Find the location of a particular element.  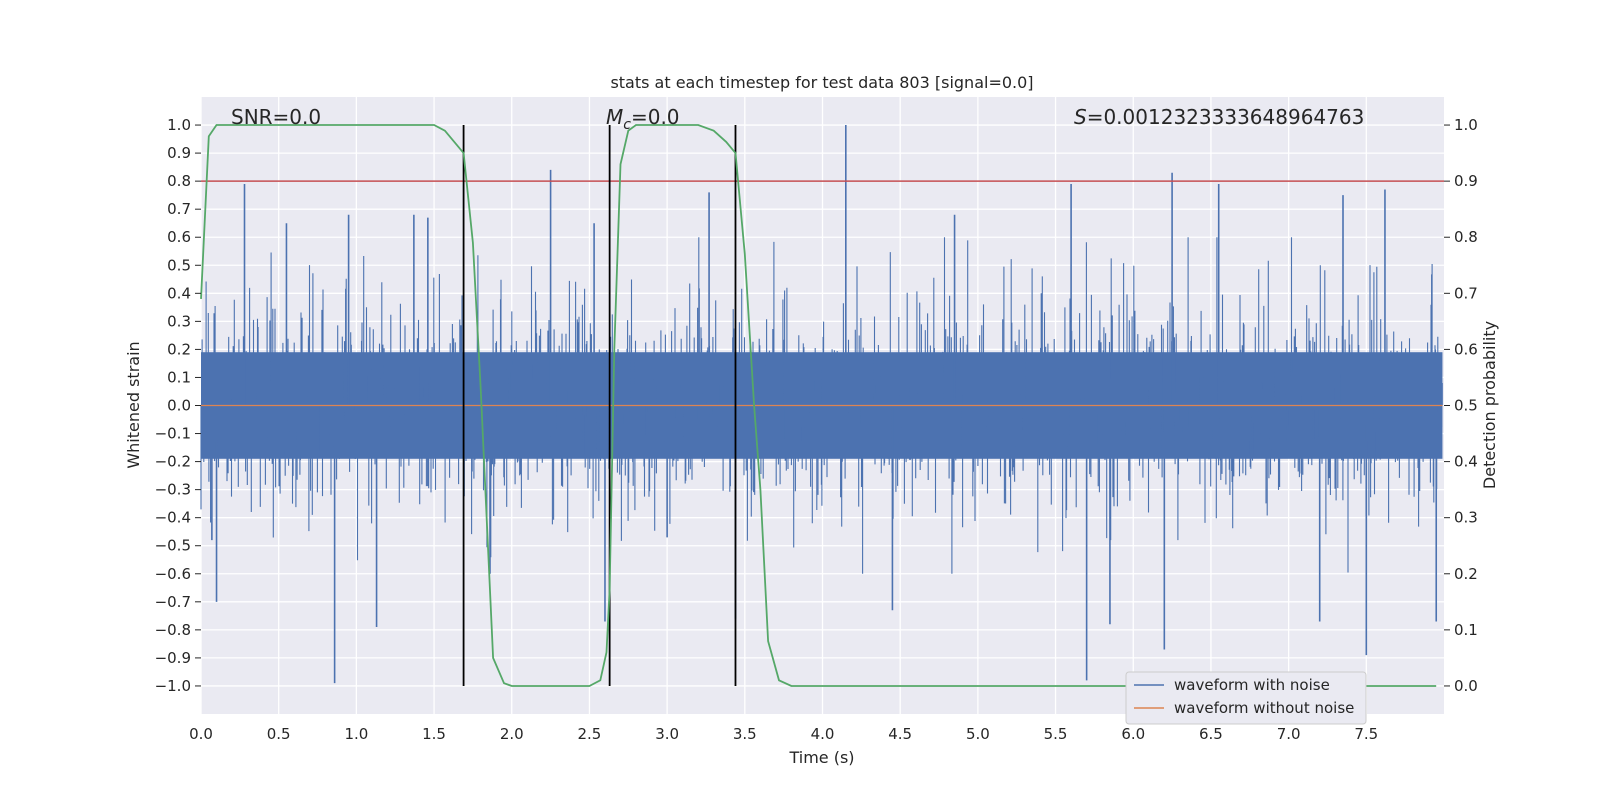

chirp-mass-symbol: M is located at coordinates (614, 117).